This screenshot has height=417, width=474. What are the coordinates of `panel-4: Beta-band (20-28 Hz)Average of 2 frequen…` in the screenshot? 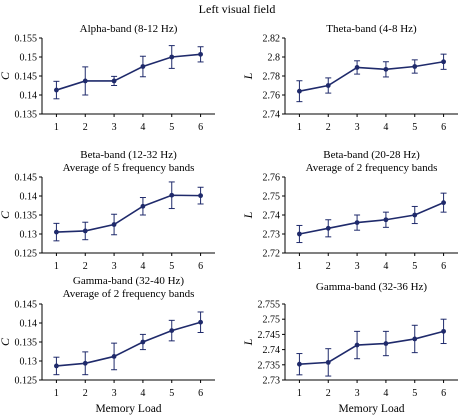 It's located at (349, 210).